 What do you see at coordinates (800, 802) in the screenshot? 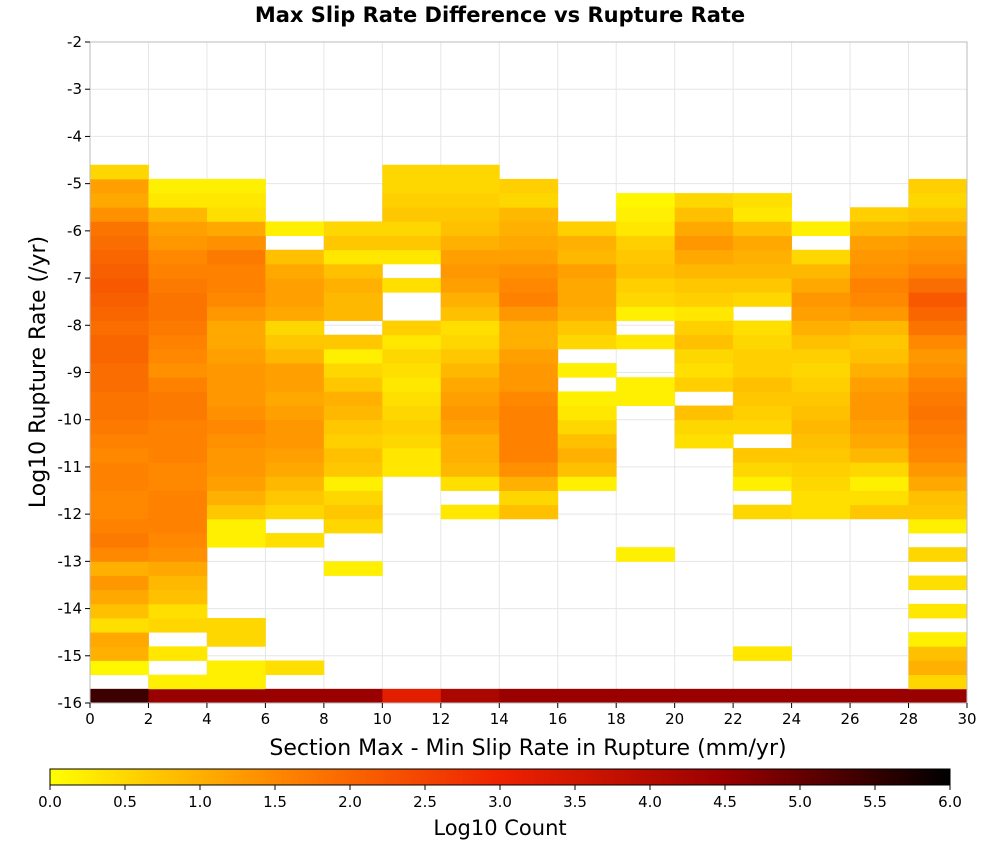
I see `colorbar-tick-label: 5.0` at bounding box center [800, 802].